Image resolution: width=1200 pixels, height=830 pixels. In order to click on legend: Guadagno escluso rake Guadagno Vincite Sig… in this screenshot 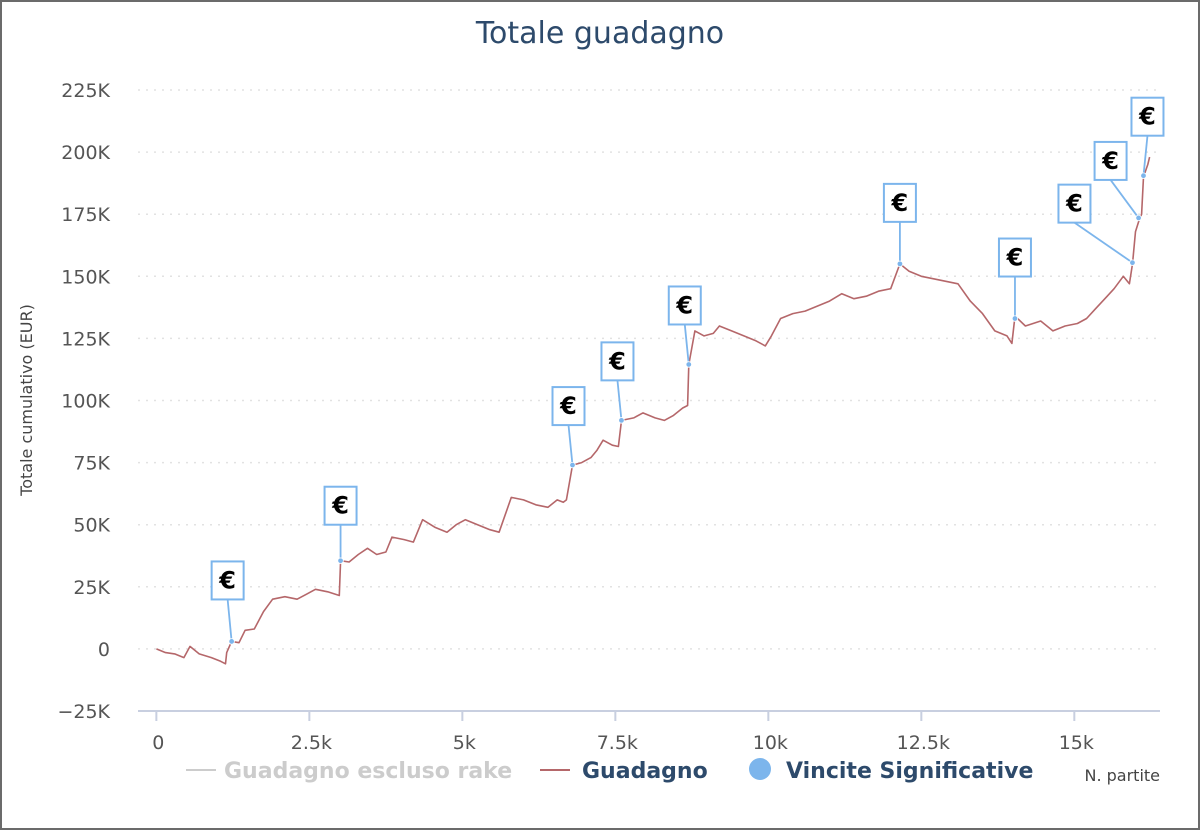, I will do `click(609, 771)`.